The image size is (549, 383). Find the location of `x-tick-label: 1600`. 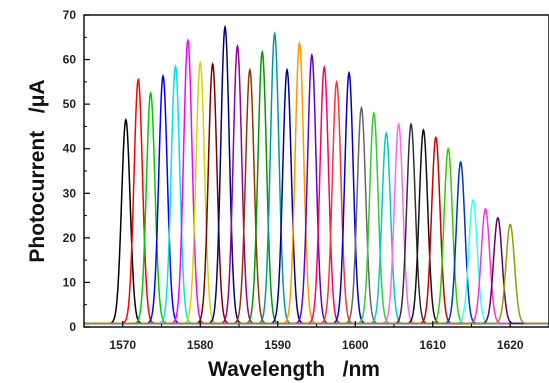

x-tick-label: 1600 is located at coordinates (355, 345).